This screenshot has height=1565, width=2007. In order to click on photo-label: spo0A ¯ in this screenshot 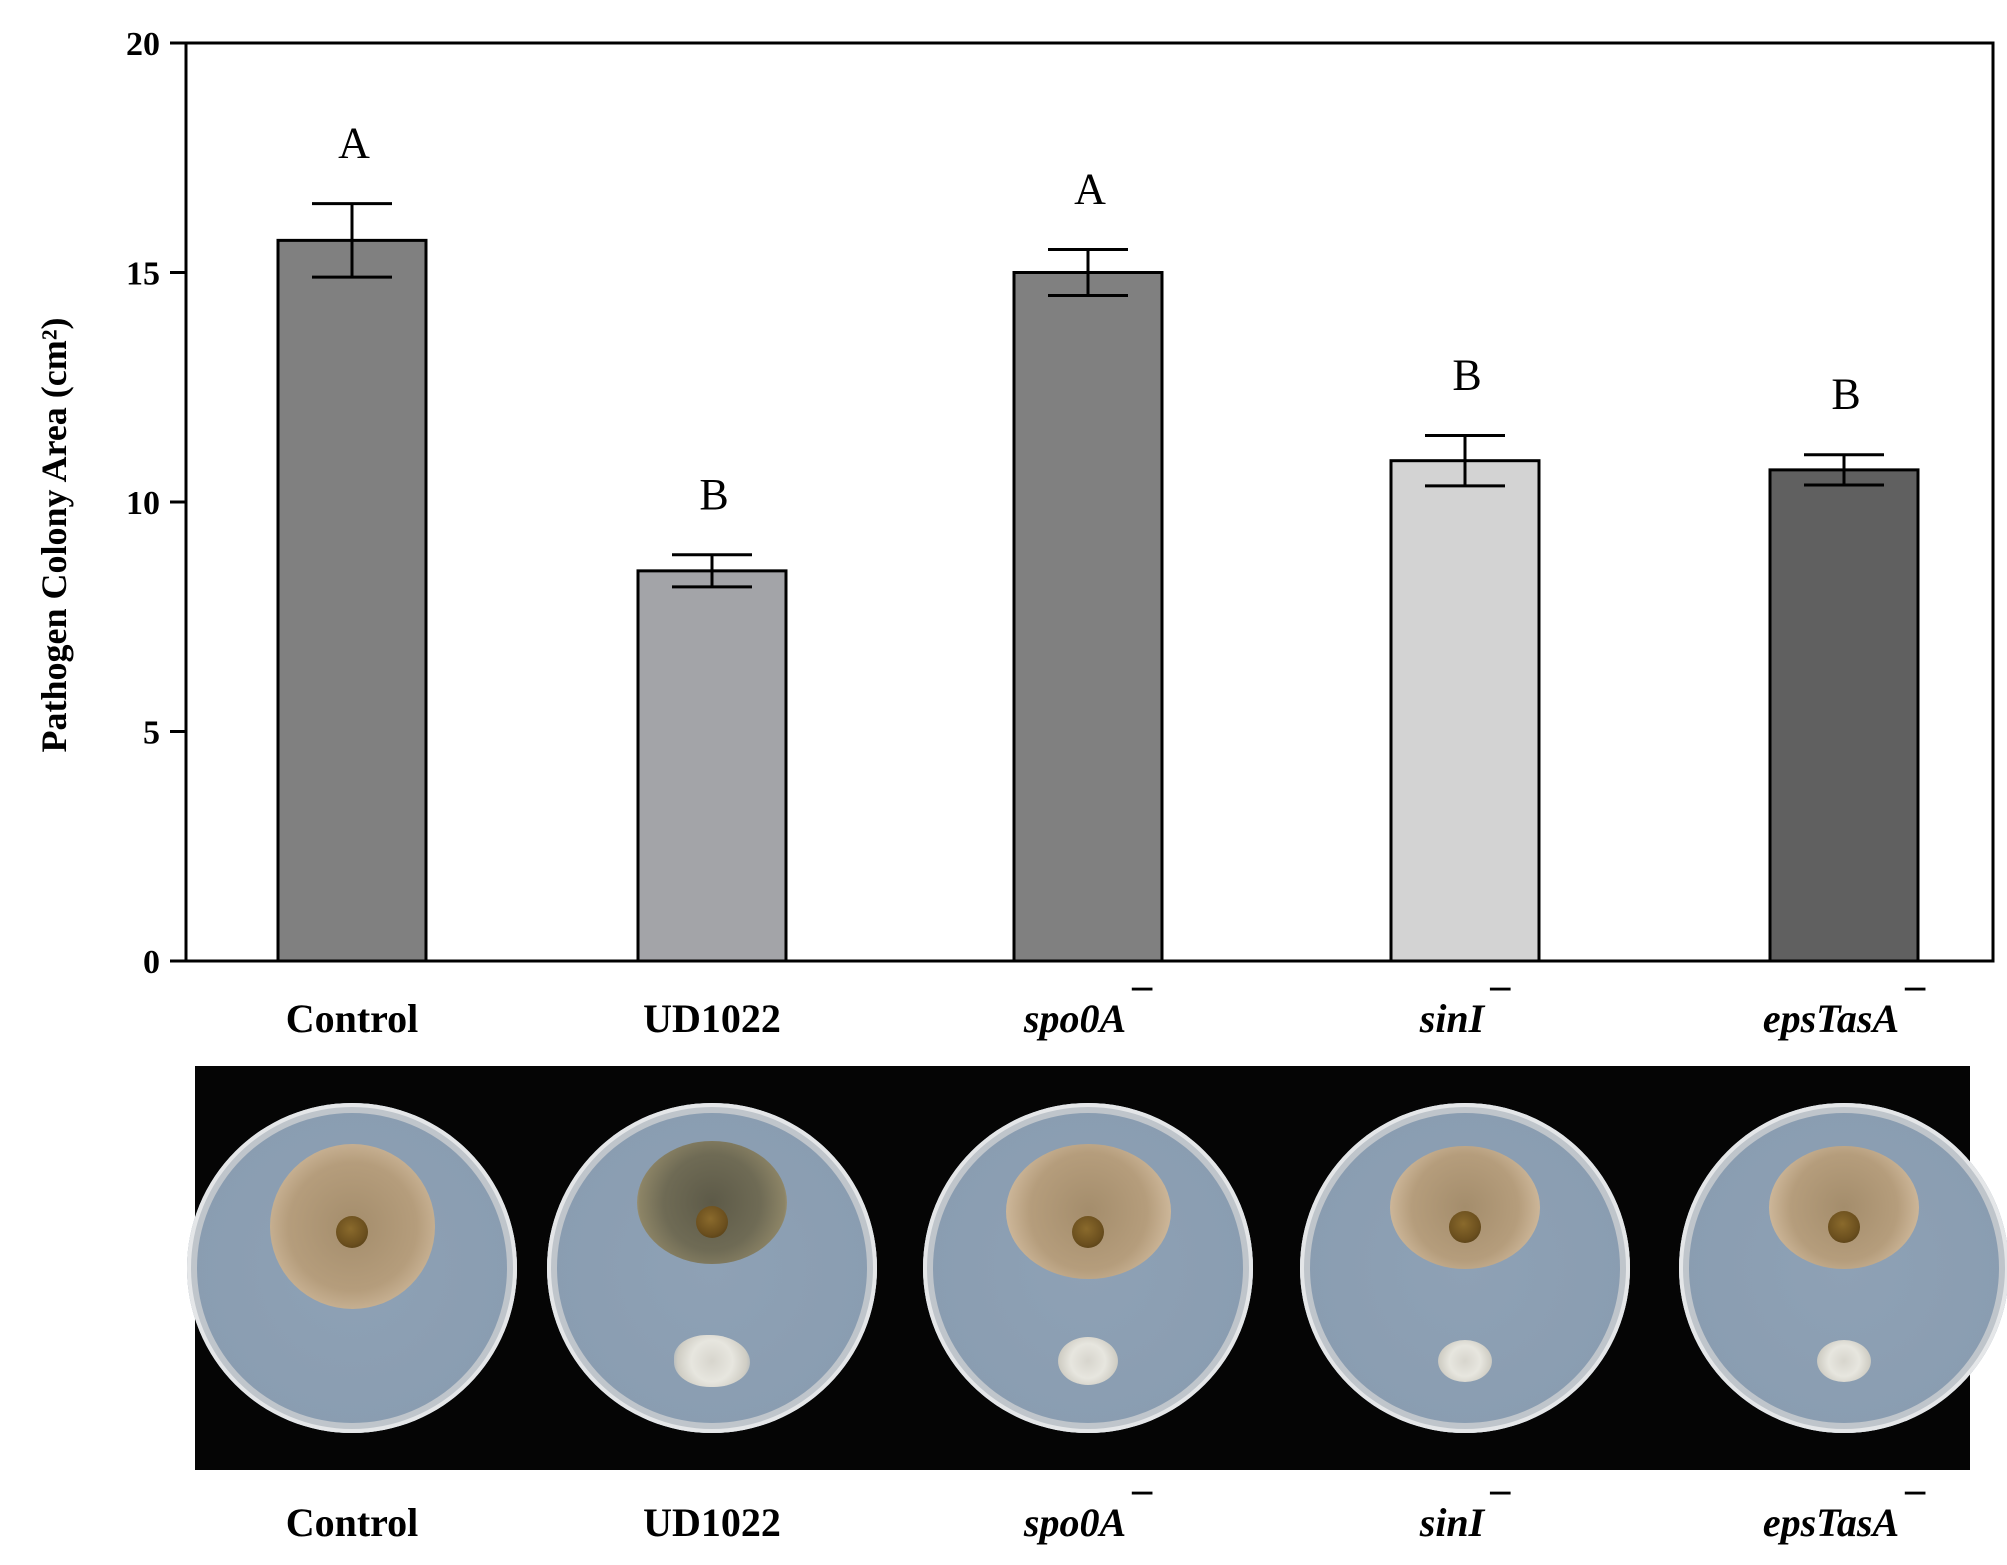, I will do `click(1088, 1515)`.